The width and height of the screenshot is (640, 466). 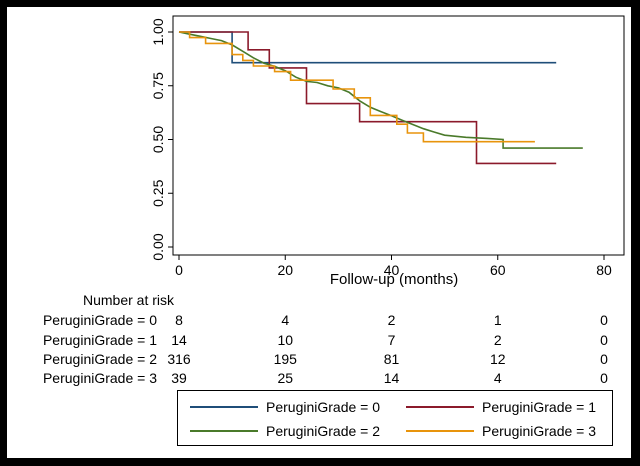 What do you see at coordinates (539, 407) in the screenshot?
I see `legend-label: PeruginiGrade = 1` at bounding box center [539, 407].